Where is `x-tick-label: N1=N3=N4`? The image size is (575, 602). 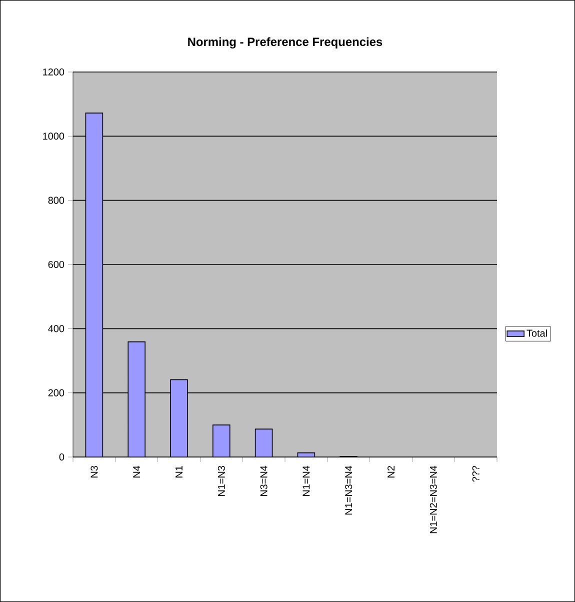 x-tick-label: N1=N3=N4 is located at coordinates (348, 490).